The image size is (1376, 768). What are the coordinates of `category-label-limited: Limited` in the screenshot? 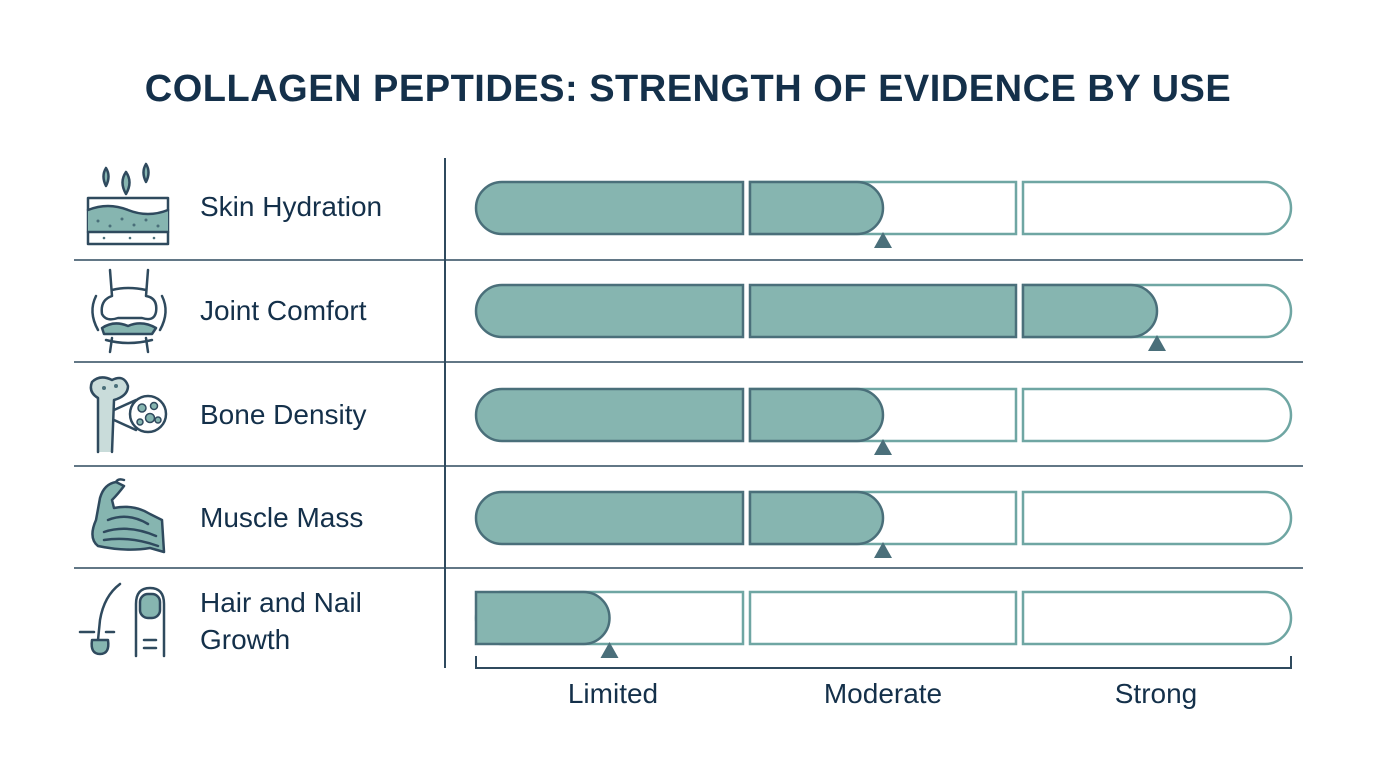 It's located at (613, 693).